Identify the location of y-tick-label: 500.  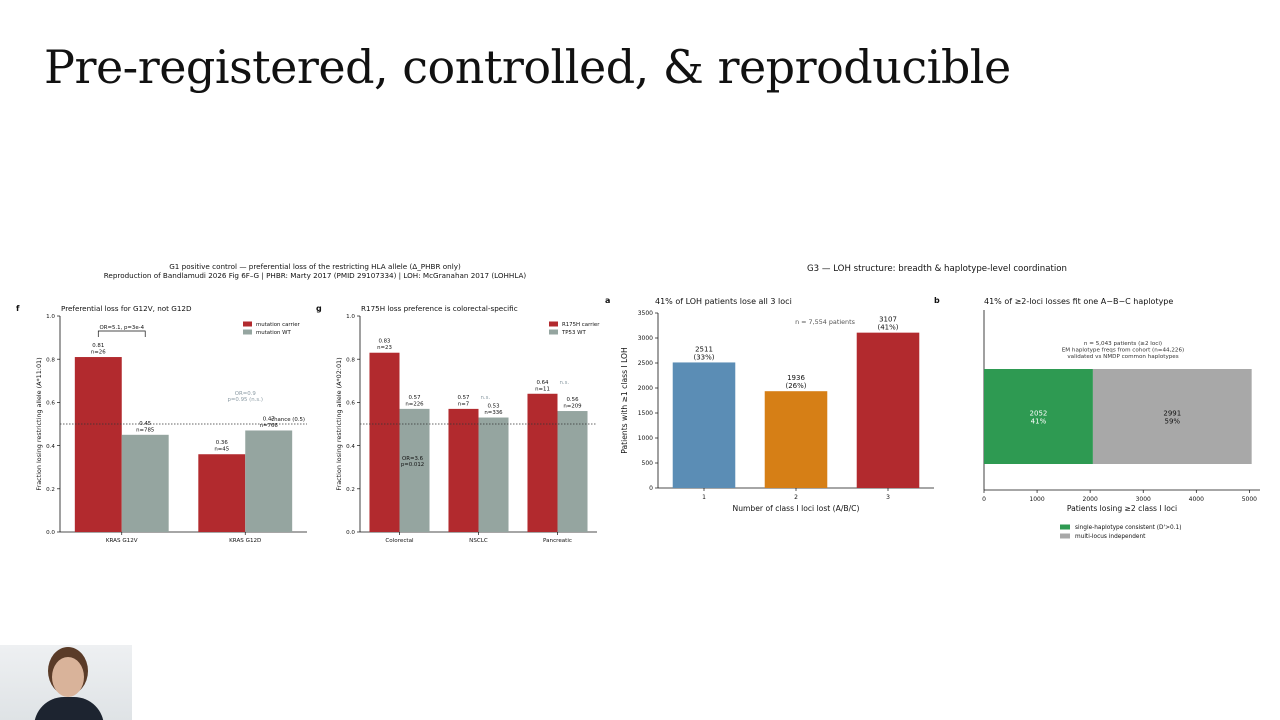
(648, 463).